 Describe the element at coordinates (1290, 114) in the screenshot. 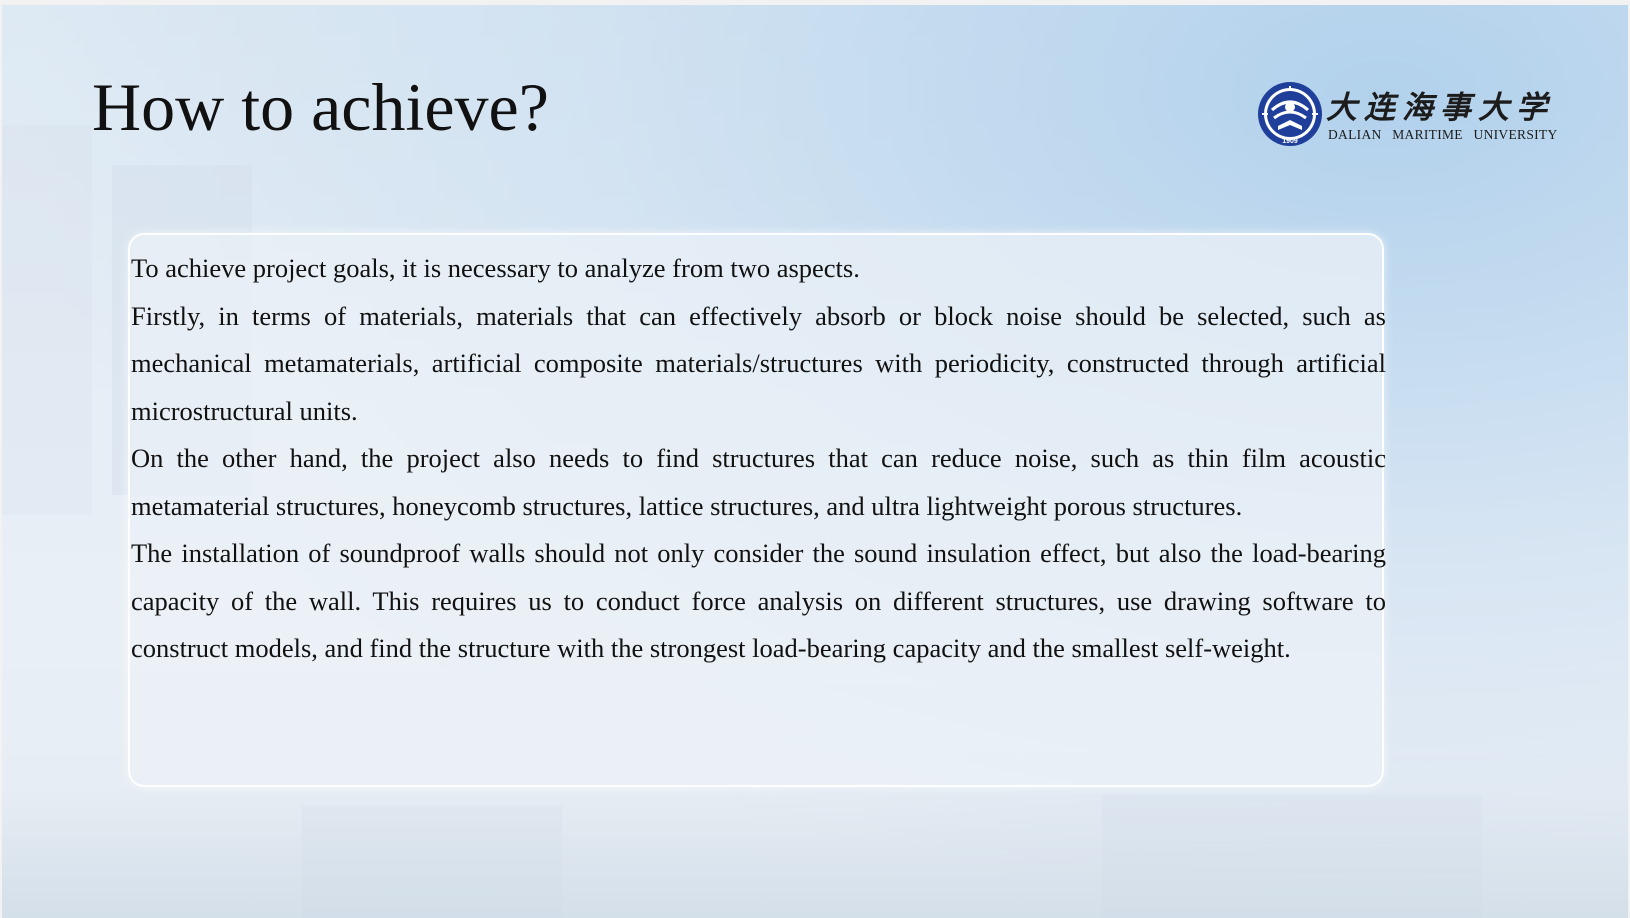

I see `dmu-emblem-icon: 1909` at that location.